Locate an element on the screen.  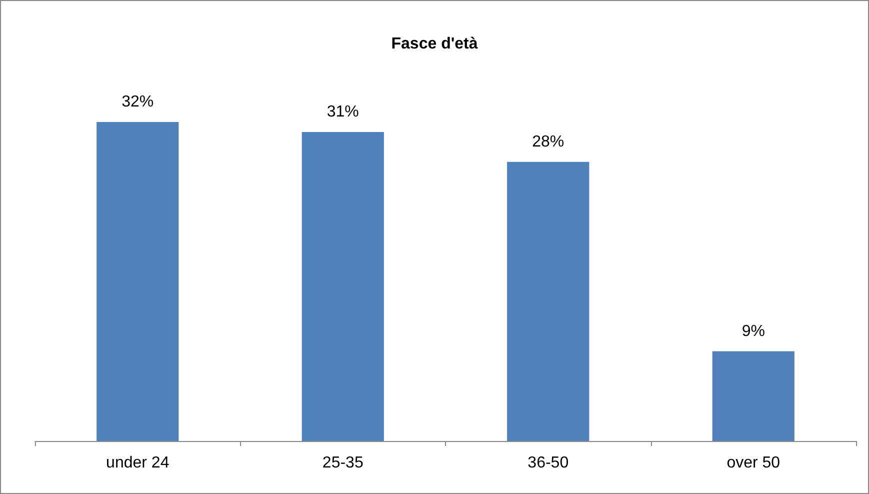
x-tick-label: over 50 is located at coordinates (753, 463).